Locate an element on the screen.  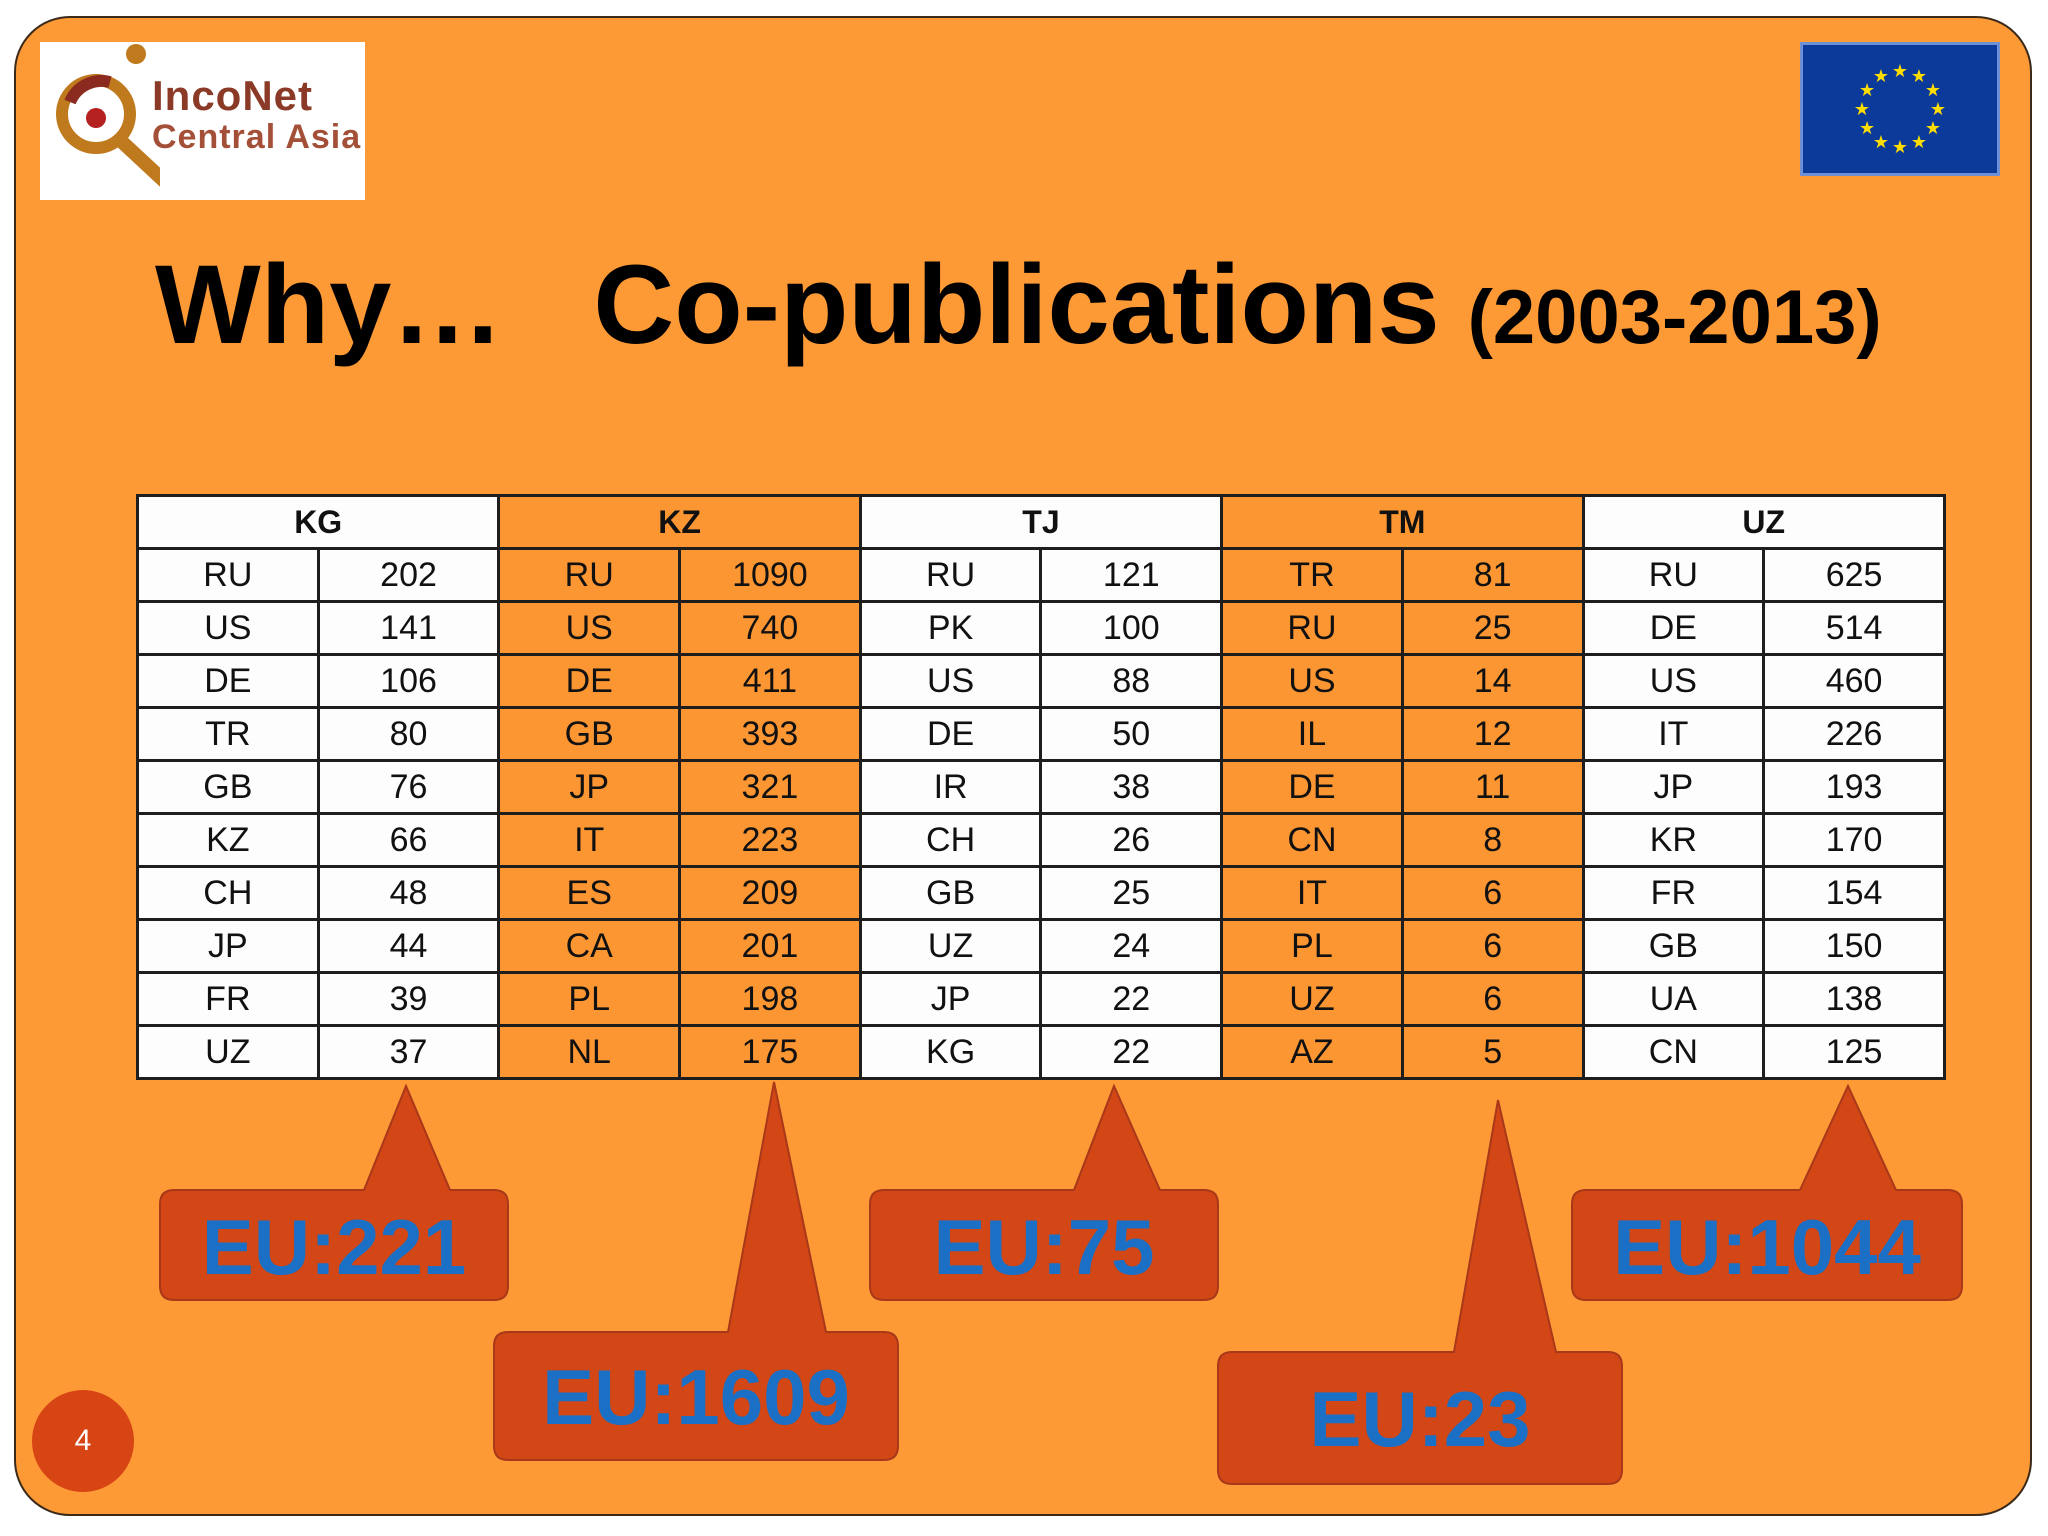
callout-tj-label: EU:75 is located at coordinates (1044, 1247).